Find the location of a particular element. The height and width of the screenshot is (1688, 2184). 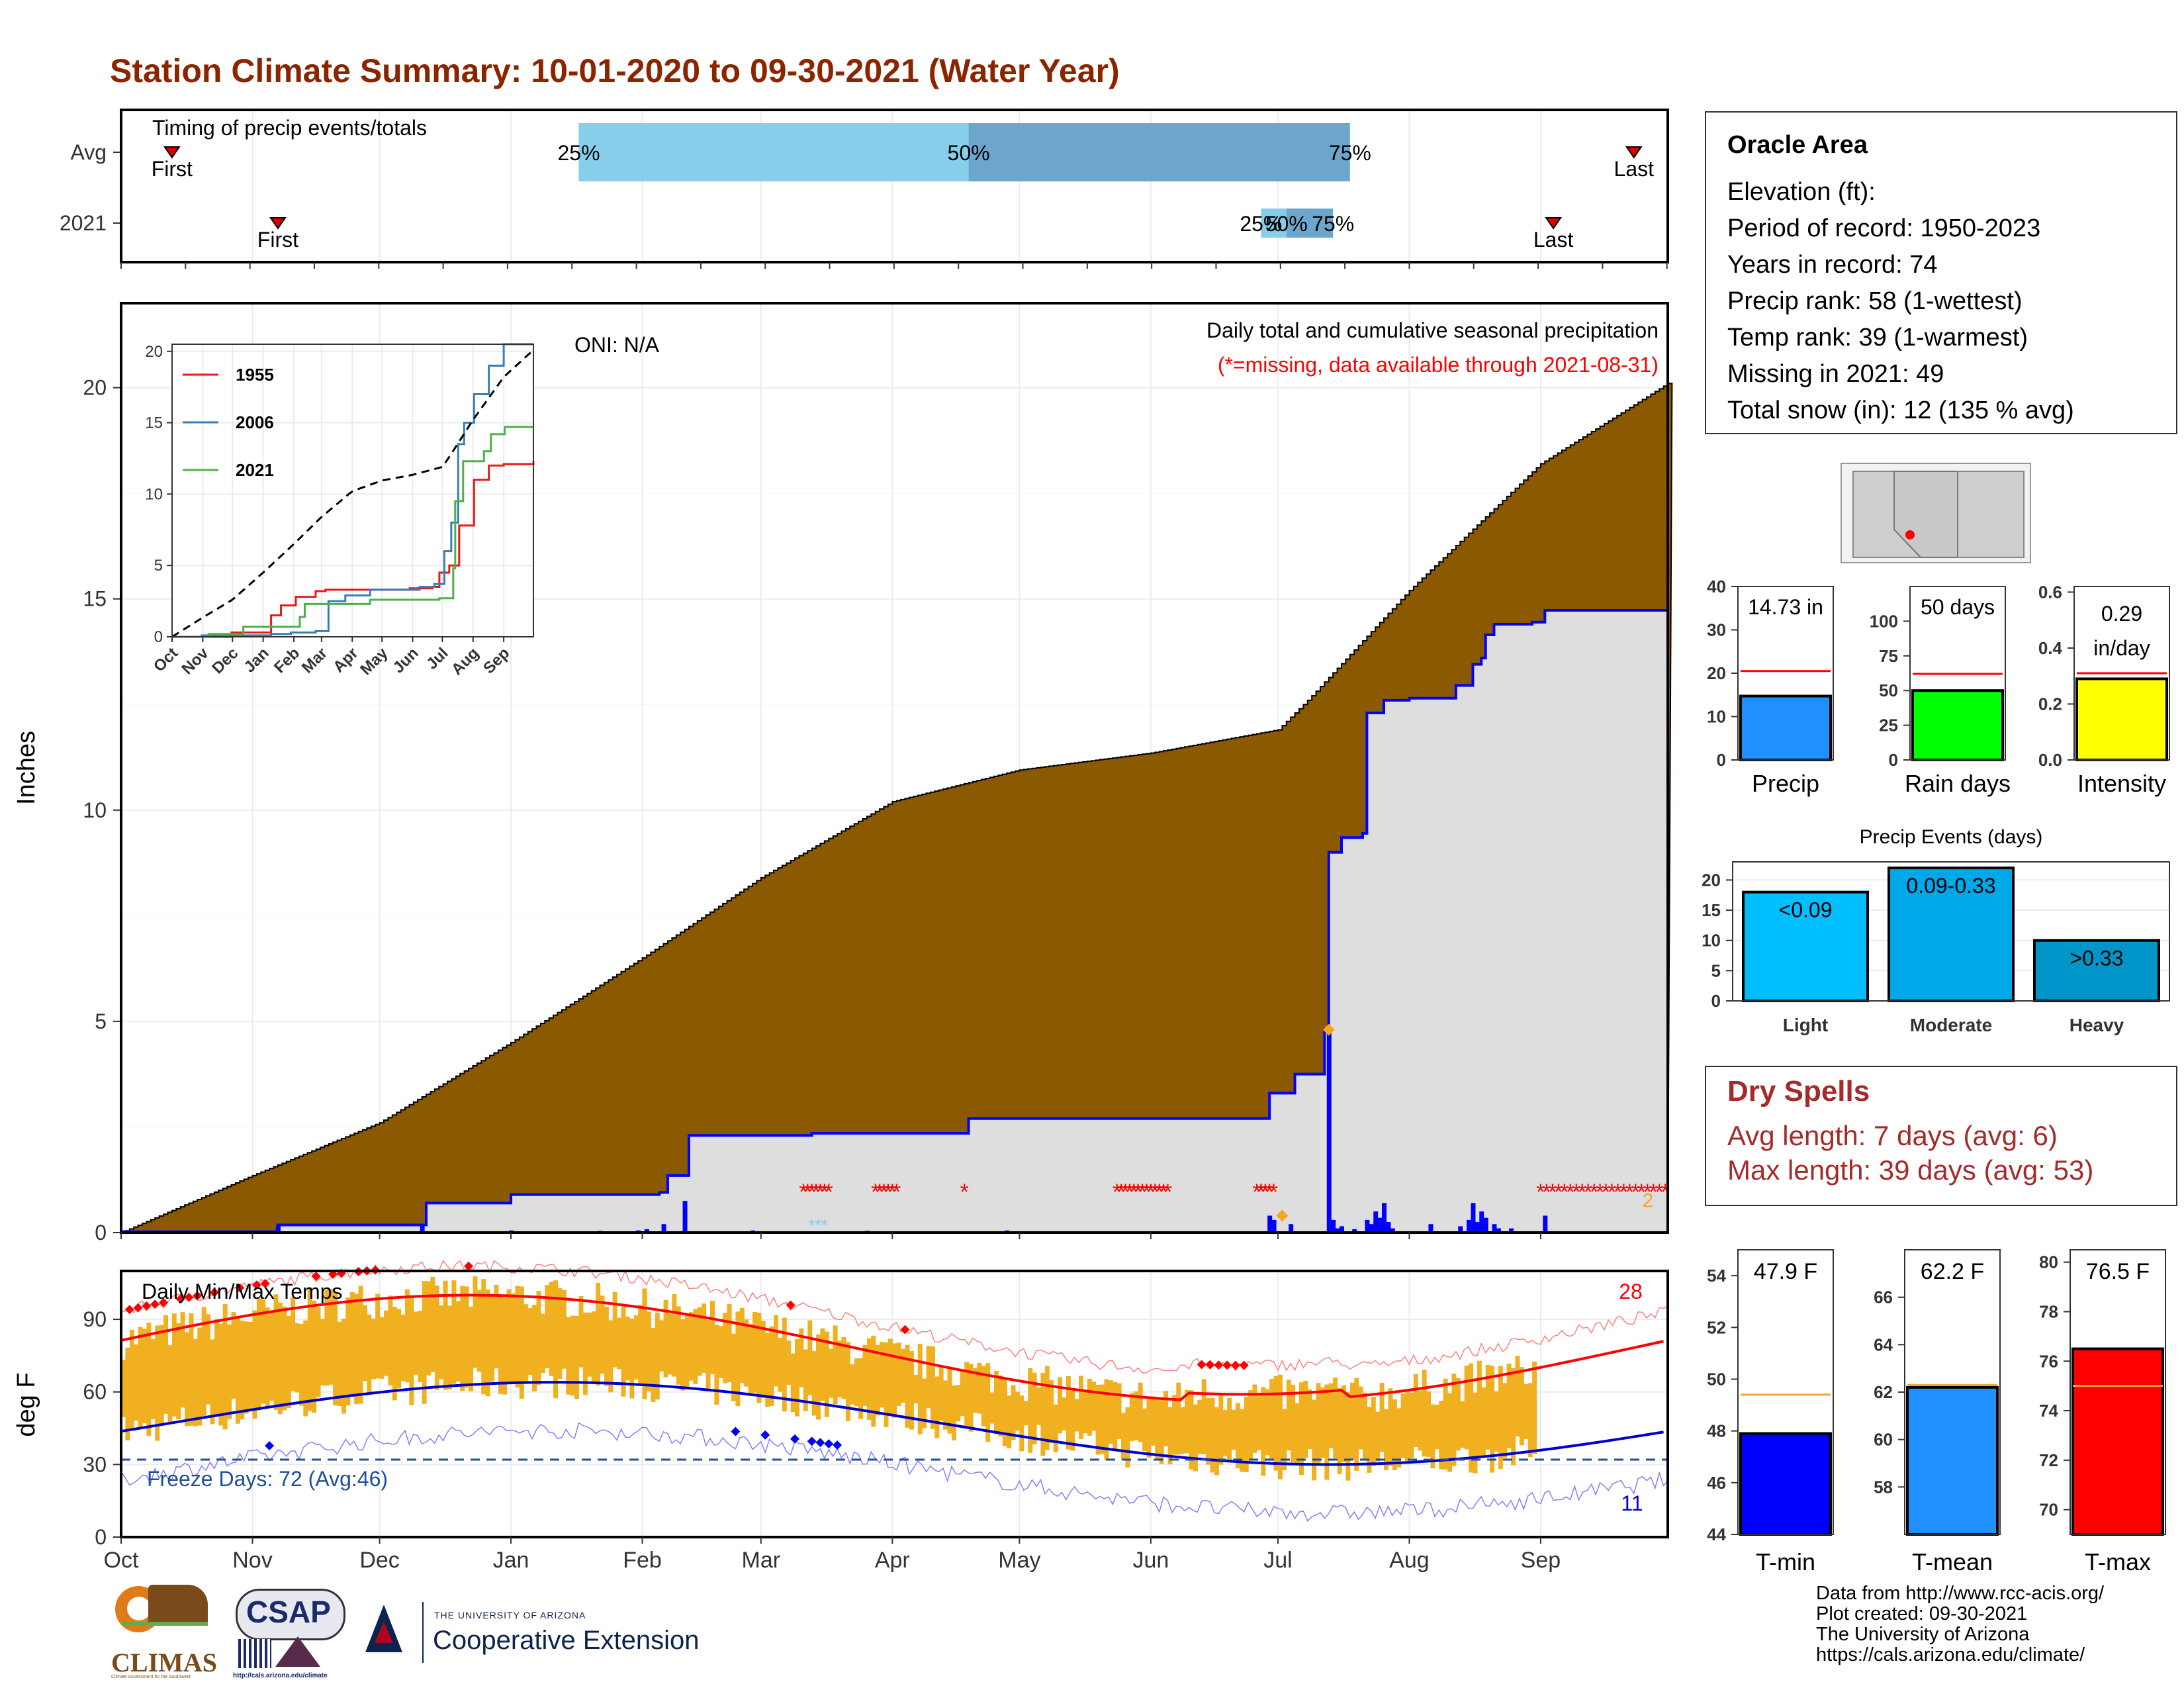

timing-p50-label: 50% is located at coordinates (969, 153).